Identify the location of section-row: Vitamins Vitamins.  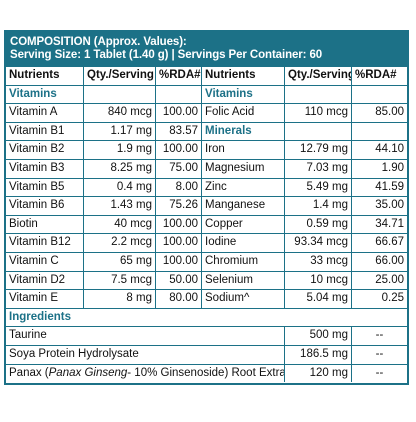
(206, 94).